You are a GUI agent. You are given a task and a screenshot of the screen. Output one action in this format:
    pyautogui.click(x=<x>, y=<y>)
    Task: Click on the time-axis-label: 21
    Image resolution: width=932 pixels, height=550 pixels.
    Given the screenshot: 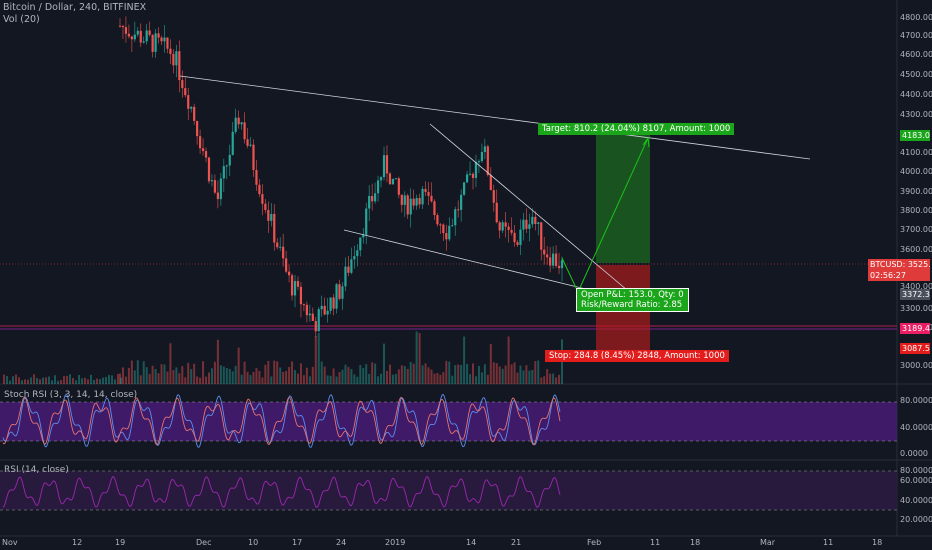 What is the action you would take?
    pyautogui.click(x=516, y=542)
    